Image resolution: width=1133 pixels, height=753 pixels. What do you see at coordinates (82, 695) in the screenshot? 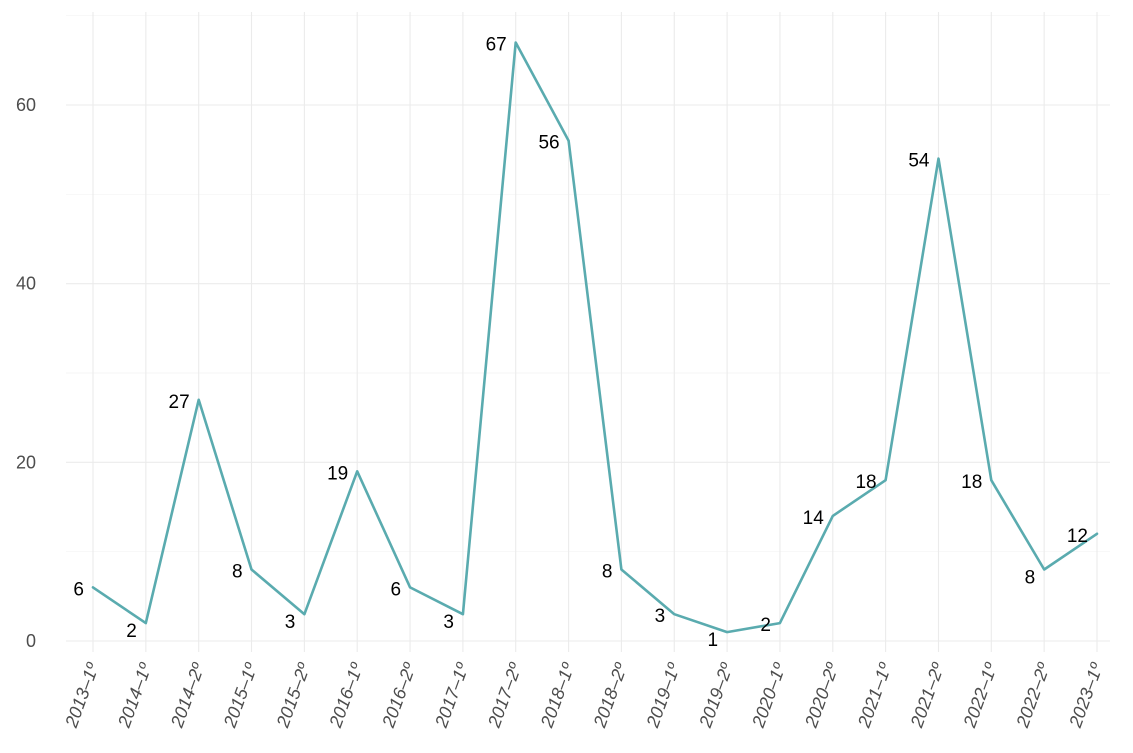
I see `x-tick-label: 2013–1º` at bounding box center [82, 695].